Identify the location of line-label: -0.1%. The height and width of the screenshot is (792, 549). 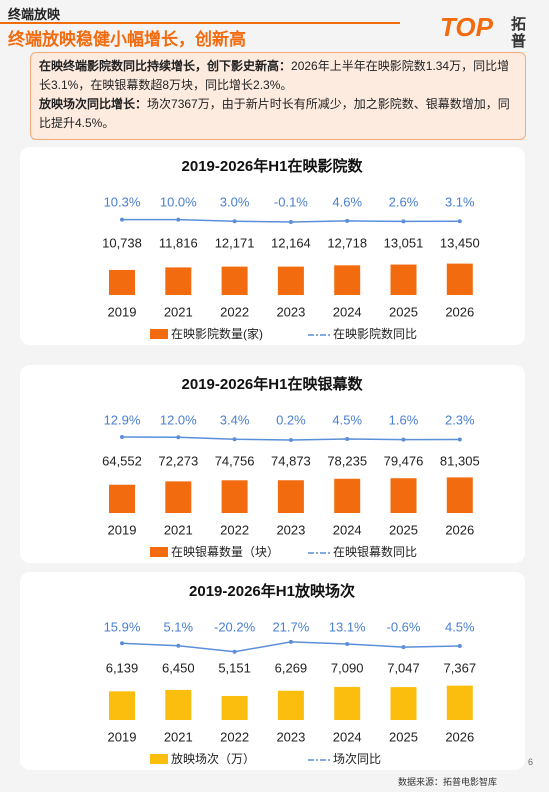
(291, 201).